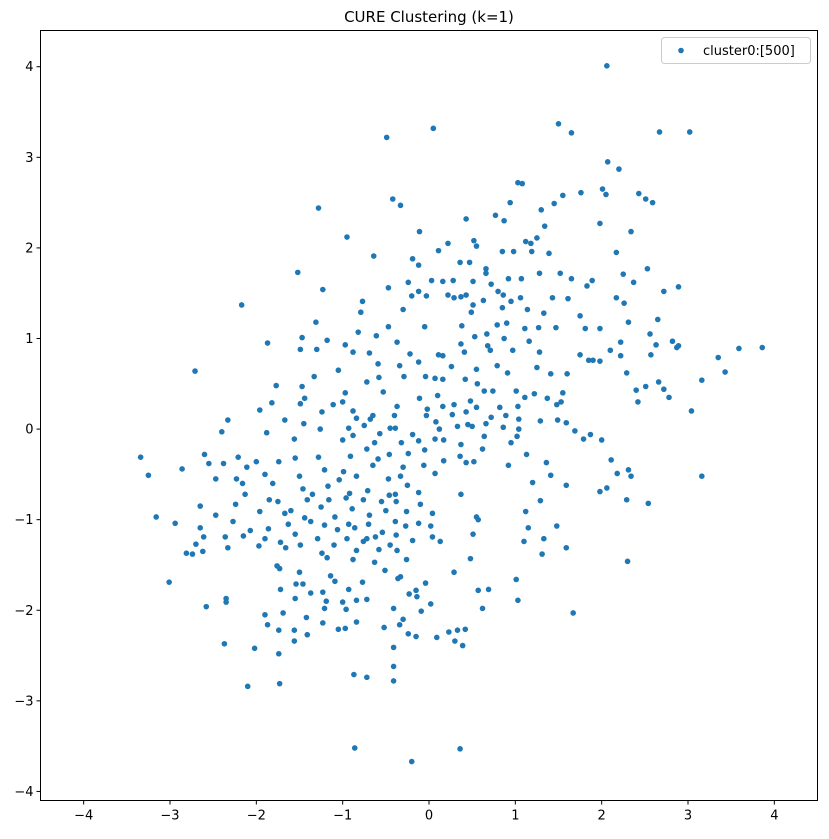 The height and width of the screenshot is (839, 829). I want to click on y-axis: −4 −3 −2 −1 0 1 2 3 4, so click(27, 430).